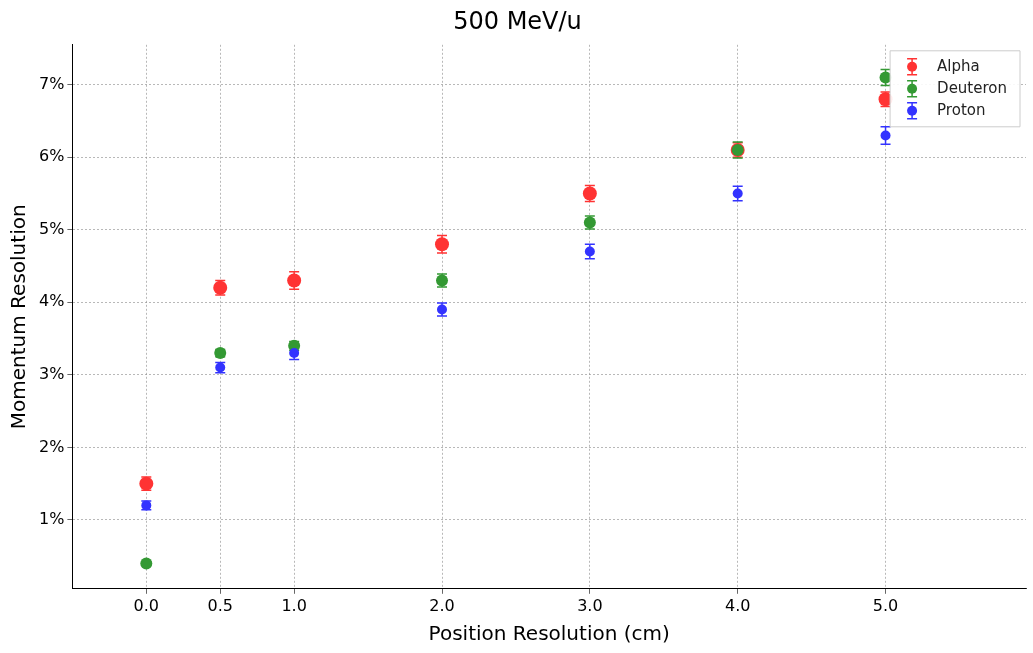 The width and height of the screenshot is (1033, 653). Describe the element at coordinates (590, 605) in the screenshot. I see `x-tick-label: 3.0` at that location.